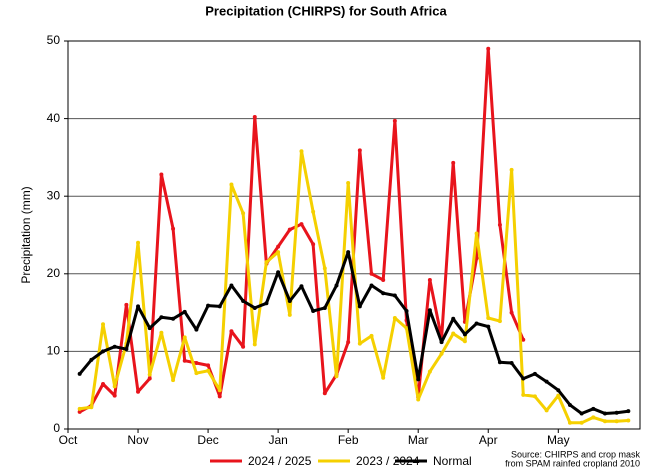  Describe the element at coordinates (54, 351) in the screenshot. I see `y-tick-label: 10` at that location.